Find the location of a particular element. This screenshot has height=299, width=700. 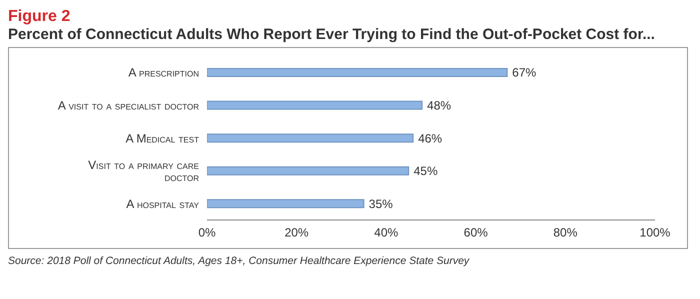

x-tick-label: 60% is located at coordinates (476, 233).